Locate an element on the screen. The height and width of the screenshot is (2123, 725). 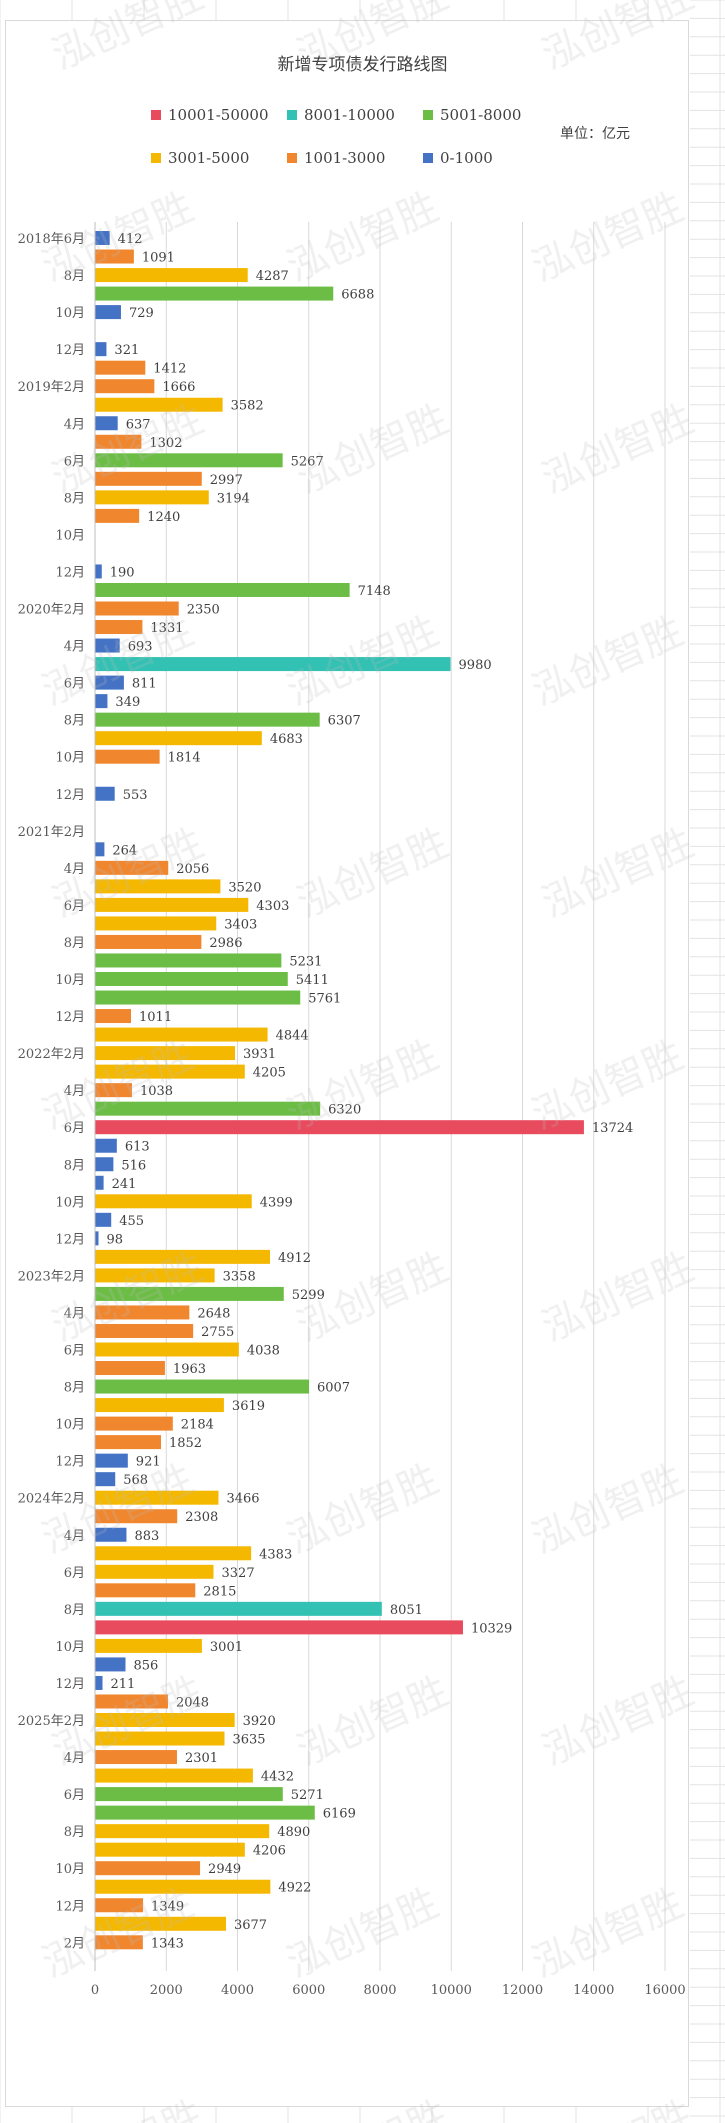
legend-item-10001-50000: 10001-50000 is located at coordinates (210, 115).